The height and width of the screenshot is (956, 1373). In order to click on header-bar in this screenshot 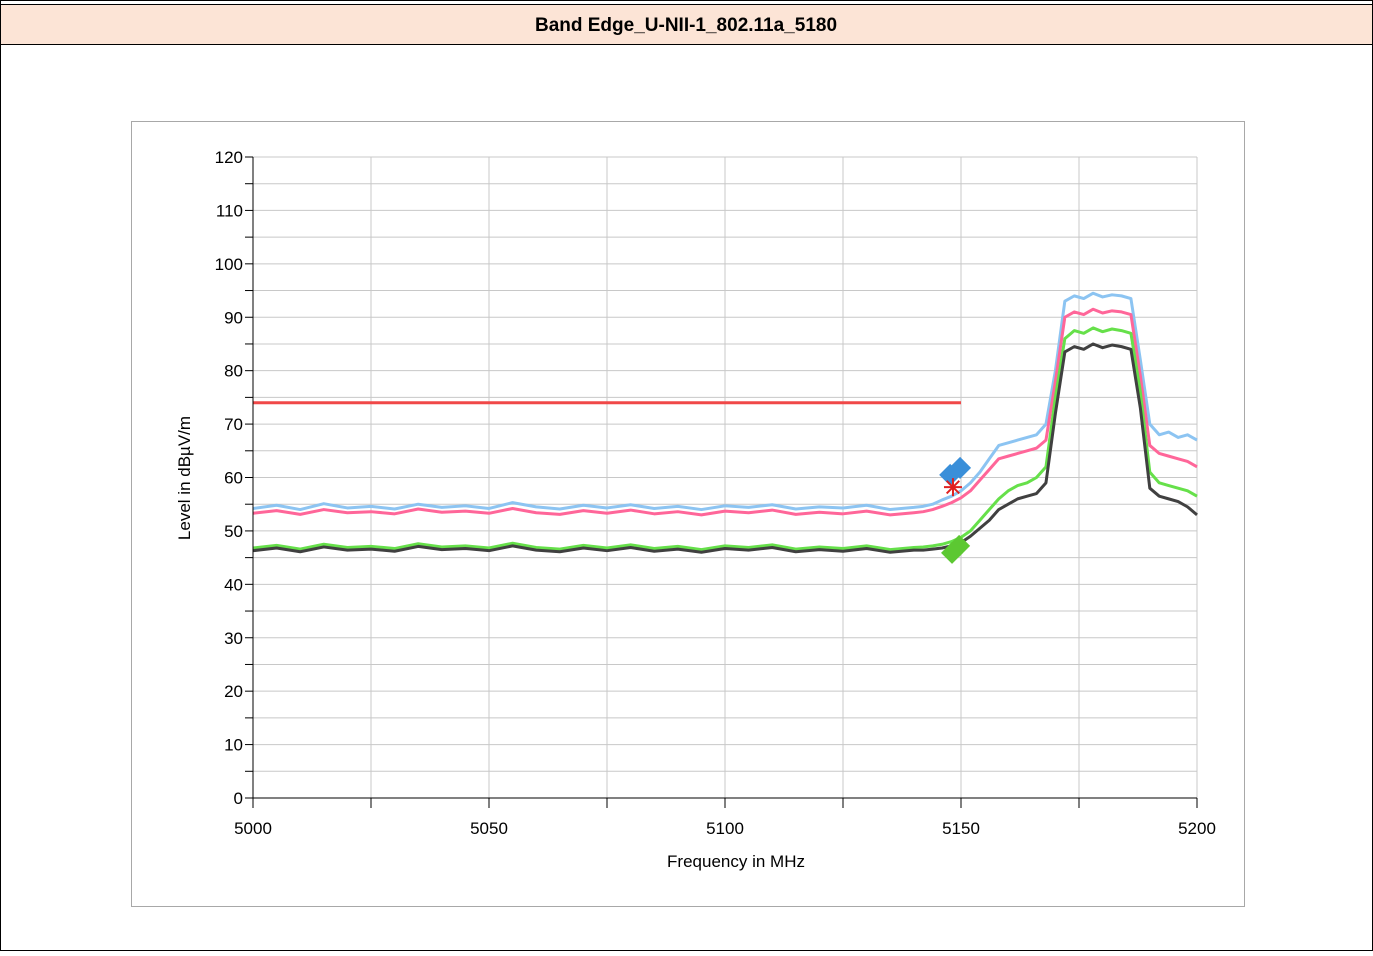, I will do `click(686, 24)`.